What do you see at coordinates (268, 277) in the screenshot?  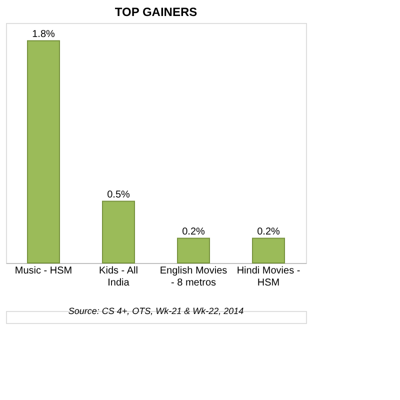 I see `x-tick-label: Hindi Movies - HSM` at bounding box center [268, 277].